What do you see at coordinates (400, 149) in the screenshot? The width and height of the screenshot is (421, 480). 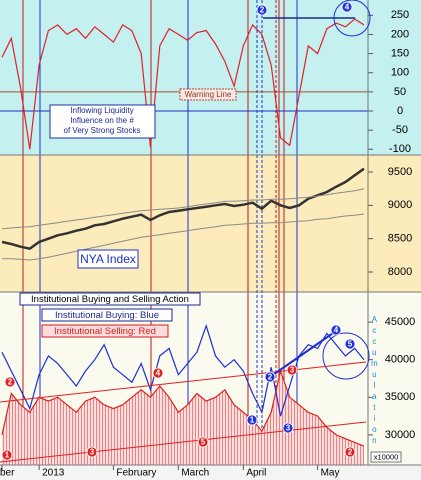 I see `y-tick-label: -100` at bounding box center [400, 149].